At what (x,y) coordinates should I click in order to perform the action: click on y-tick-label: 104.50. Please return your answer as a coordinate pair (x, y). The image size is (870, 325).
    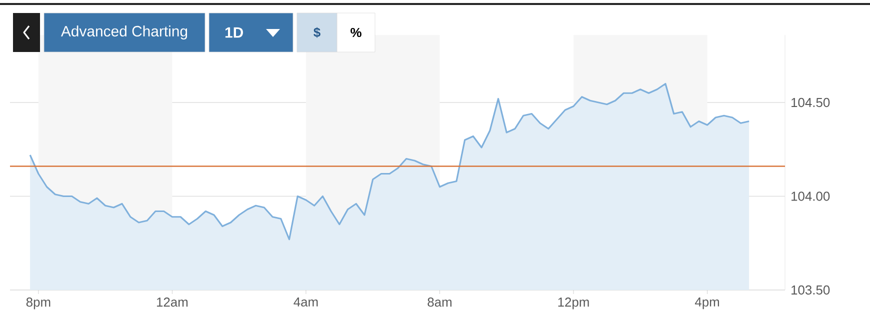
    Looking at the image, I should click on (811, 103).